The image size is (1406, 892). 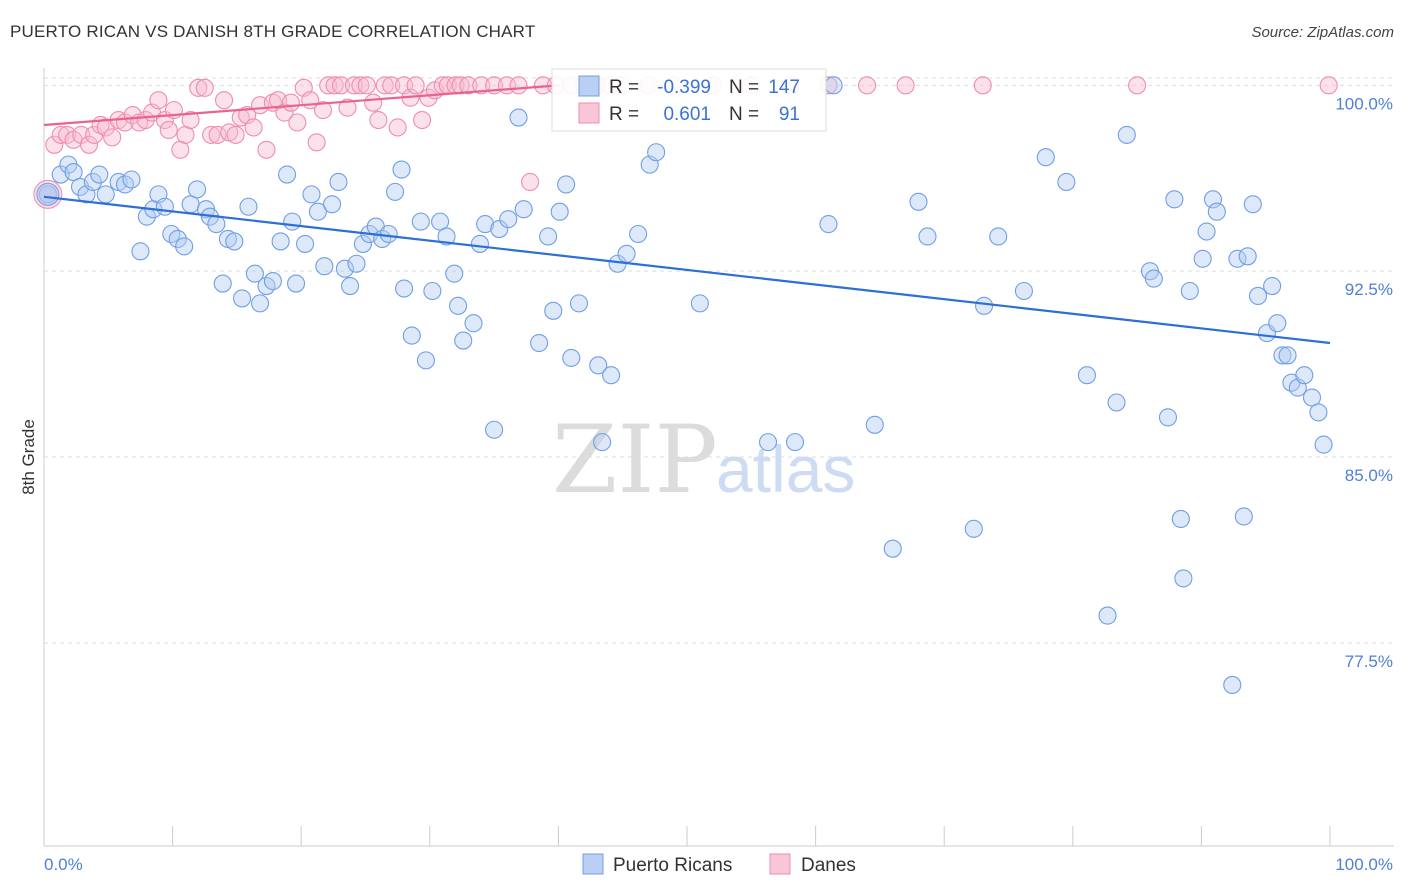 What do you see at coordinates (703, 460) in the screenshot?
I see `watermark: ZIP atlas` at bounding box center [703, 460].